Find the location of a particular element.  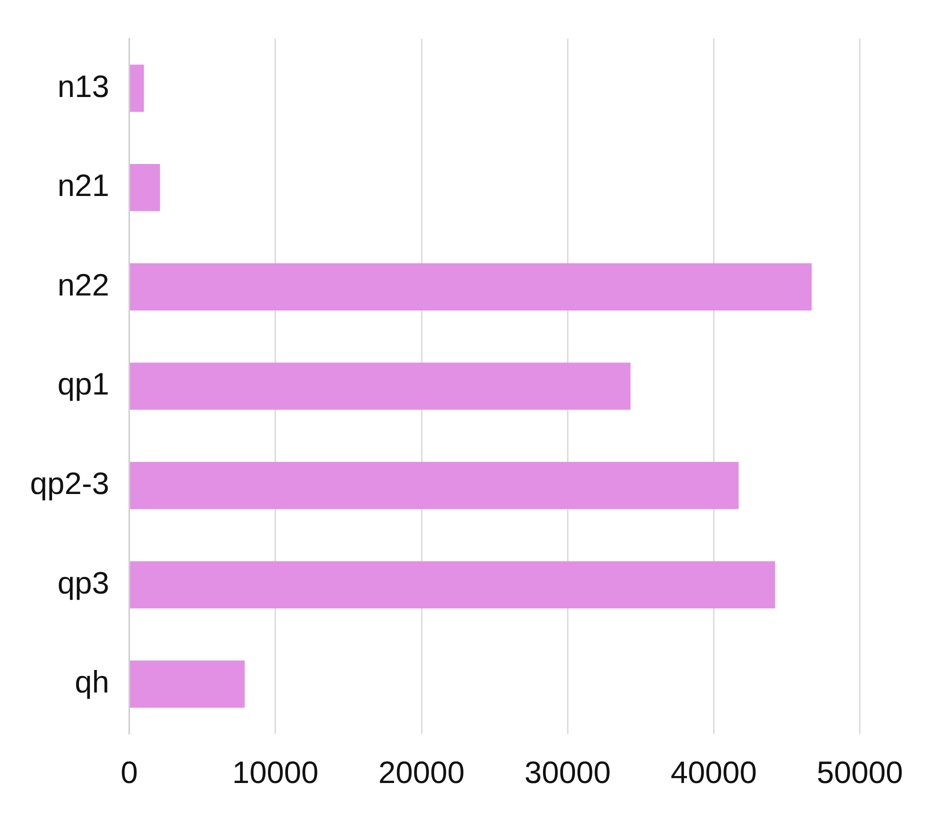

y-tick-label: n21 is located at coordinates (84, 186).